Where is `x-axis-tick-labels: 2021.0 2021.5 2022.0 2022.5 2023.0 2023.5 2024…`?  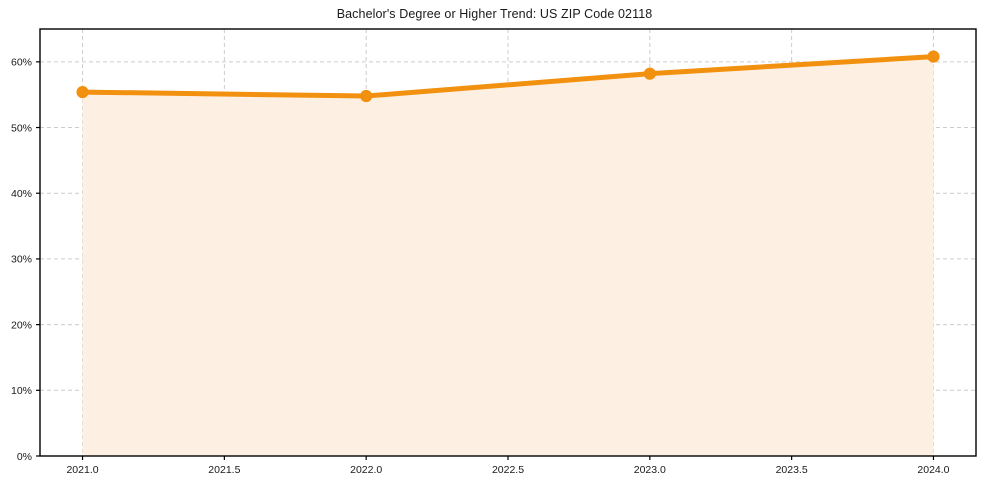
x-axis-tick-labels: 2021.0 2021.5 2022.0 2022.5 2023.0 2023.5 2024… is located at coordinates (507, 470).